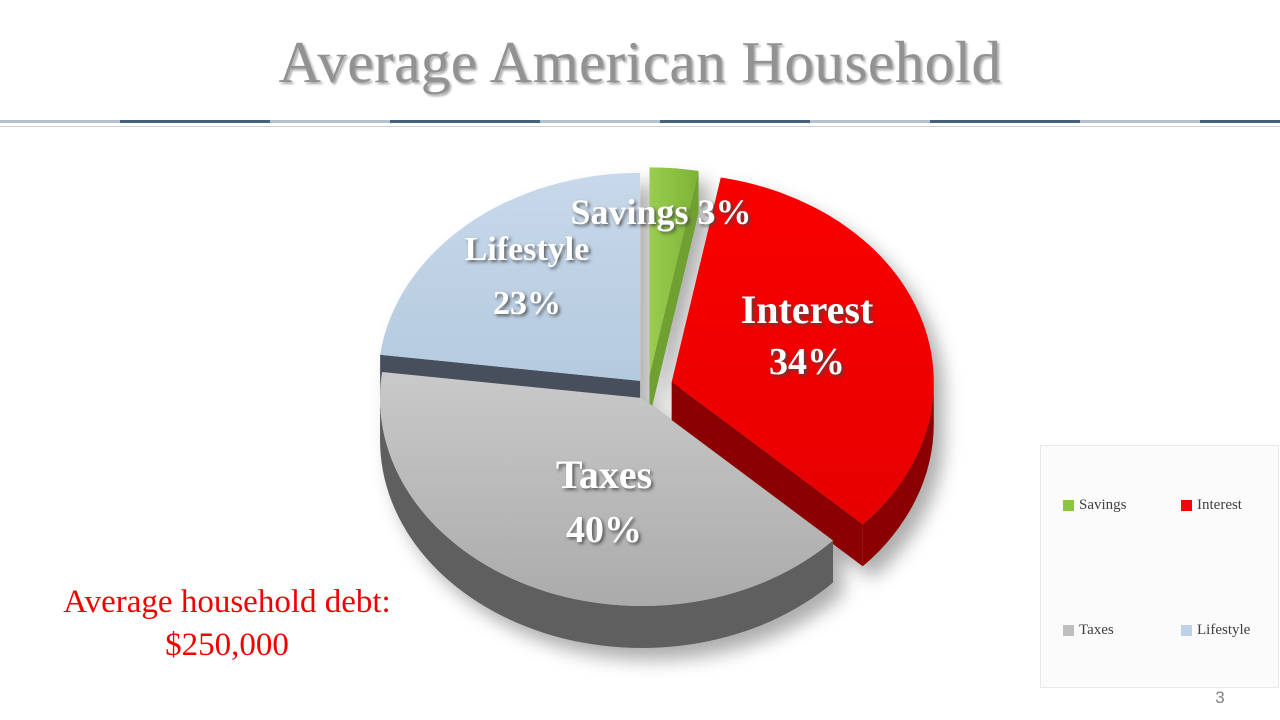 The height and width of the screenshot is (720, 1280). What do you see at coordinates (227, 644) in the screenshot?
I see `debt-note-line2: $250,000` at bounding box center [227, 644].